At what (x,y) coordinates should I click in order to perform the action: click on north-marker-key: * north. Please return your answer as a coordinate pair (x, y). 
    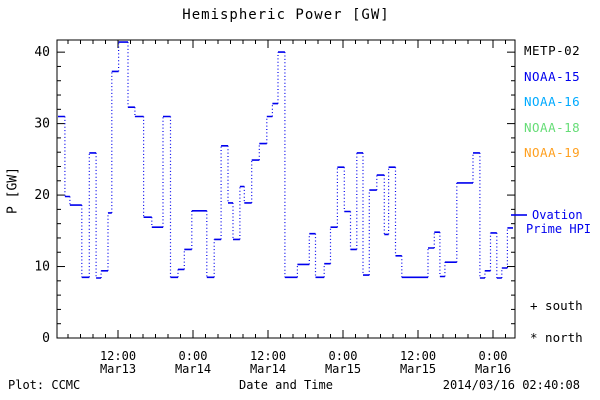
    Looking at the image, I should click on (556, 337).